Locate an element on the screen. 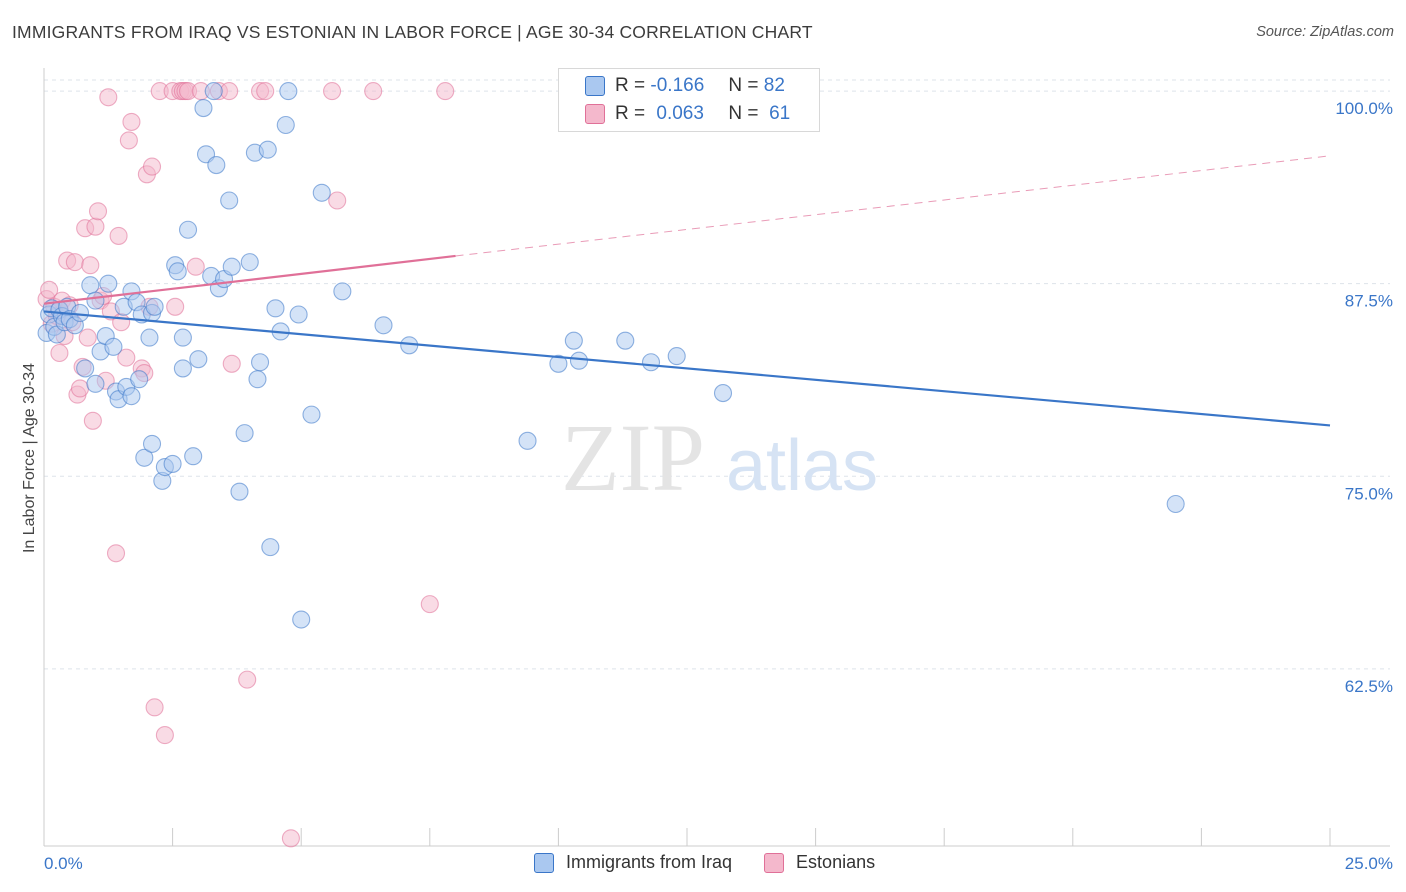 The height and width of the screenshot is (892, 1406). stats-row-iraq: R = -0.166 N = 82 is located at coordinates (685, 86).